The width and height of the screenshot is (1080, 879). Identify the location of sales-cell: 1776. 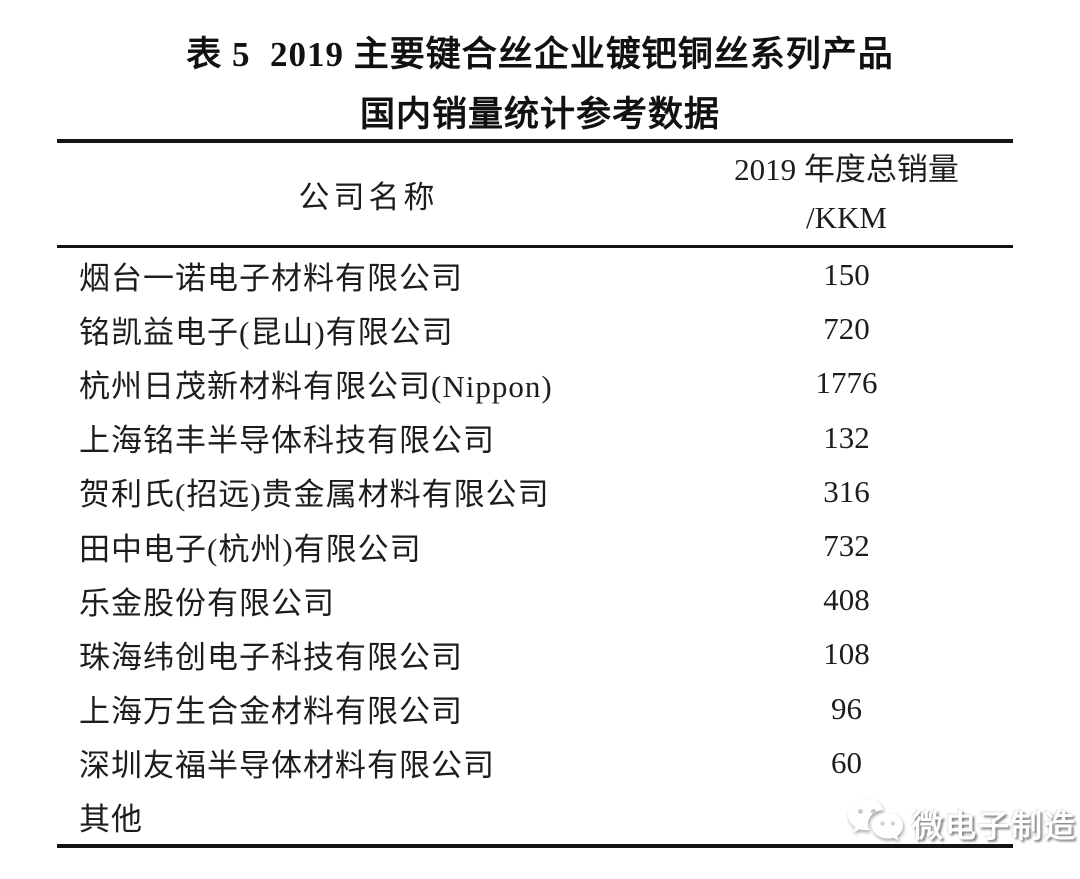
(846, 383).